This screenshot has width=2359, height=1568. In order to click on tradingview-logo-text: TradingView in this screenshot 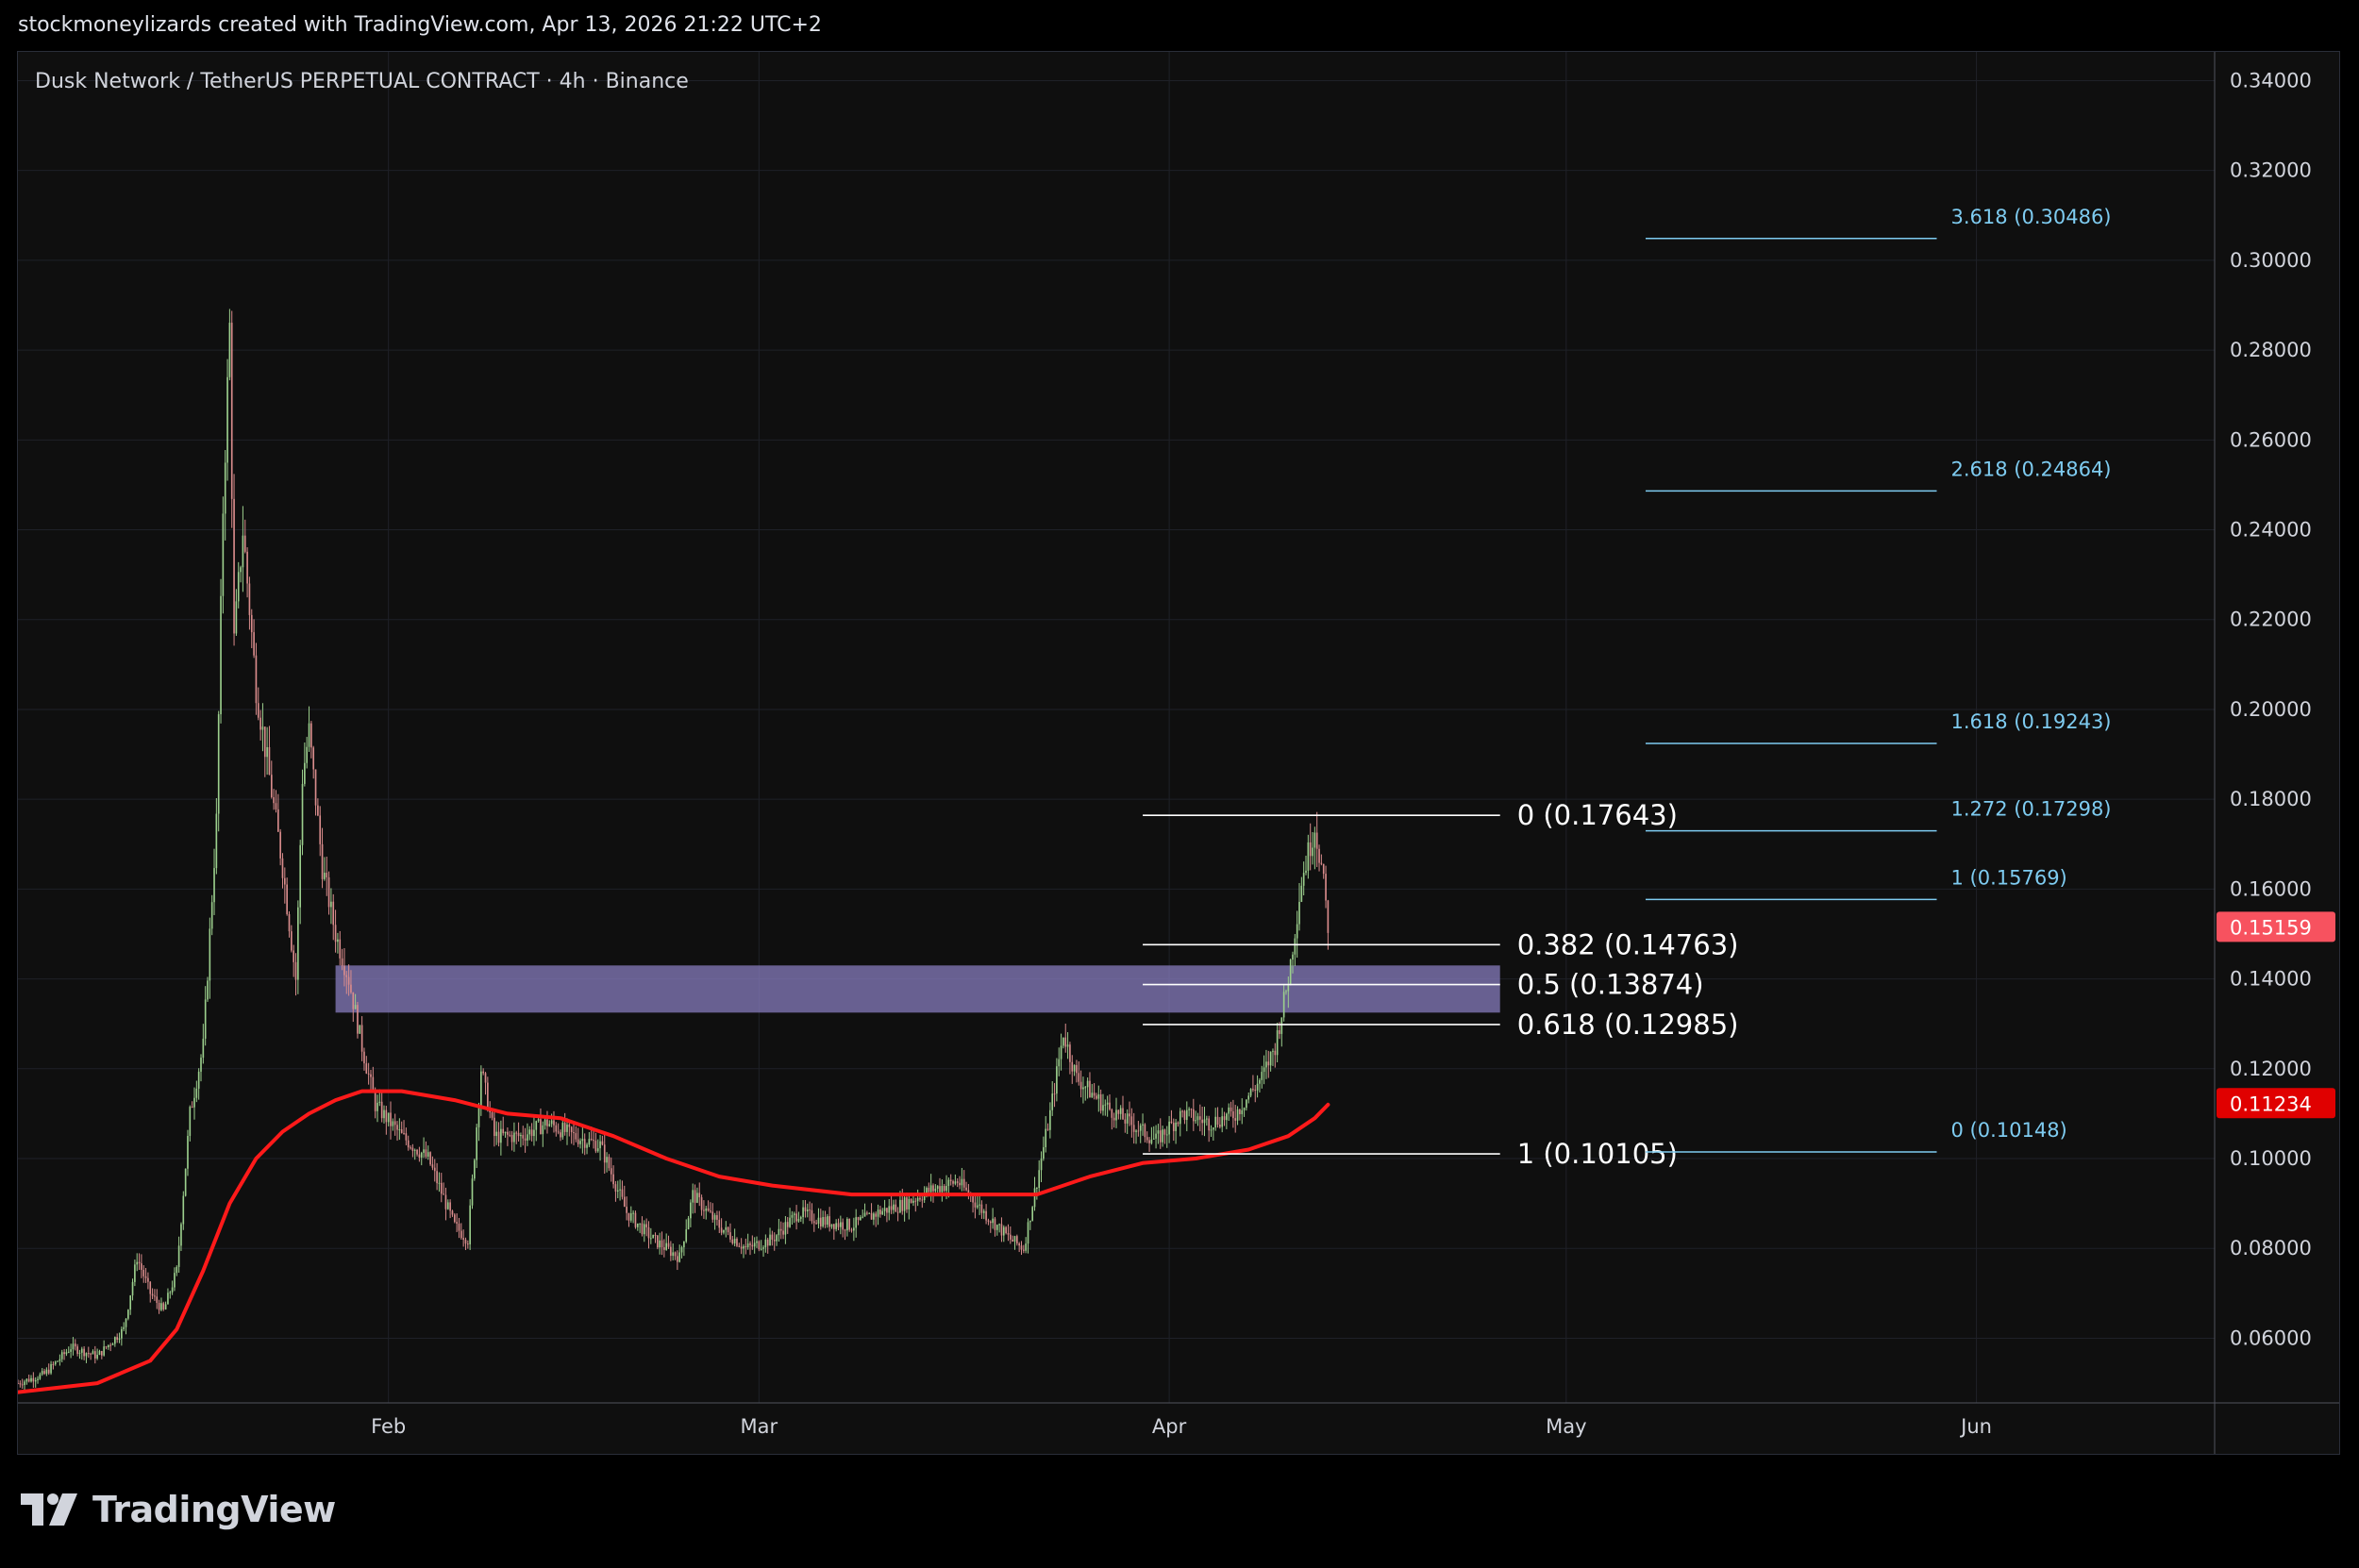, I will do `click(214, 1509)`.